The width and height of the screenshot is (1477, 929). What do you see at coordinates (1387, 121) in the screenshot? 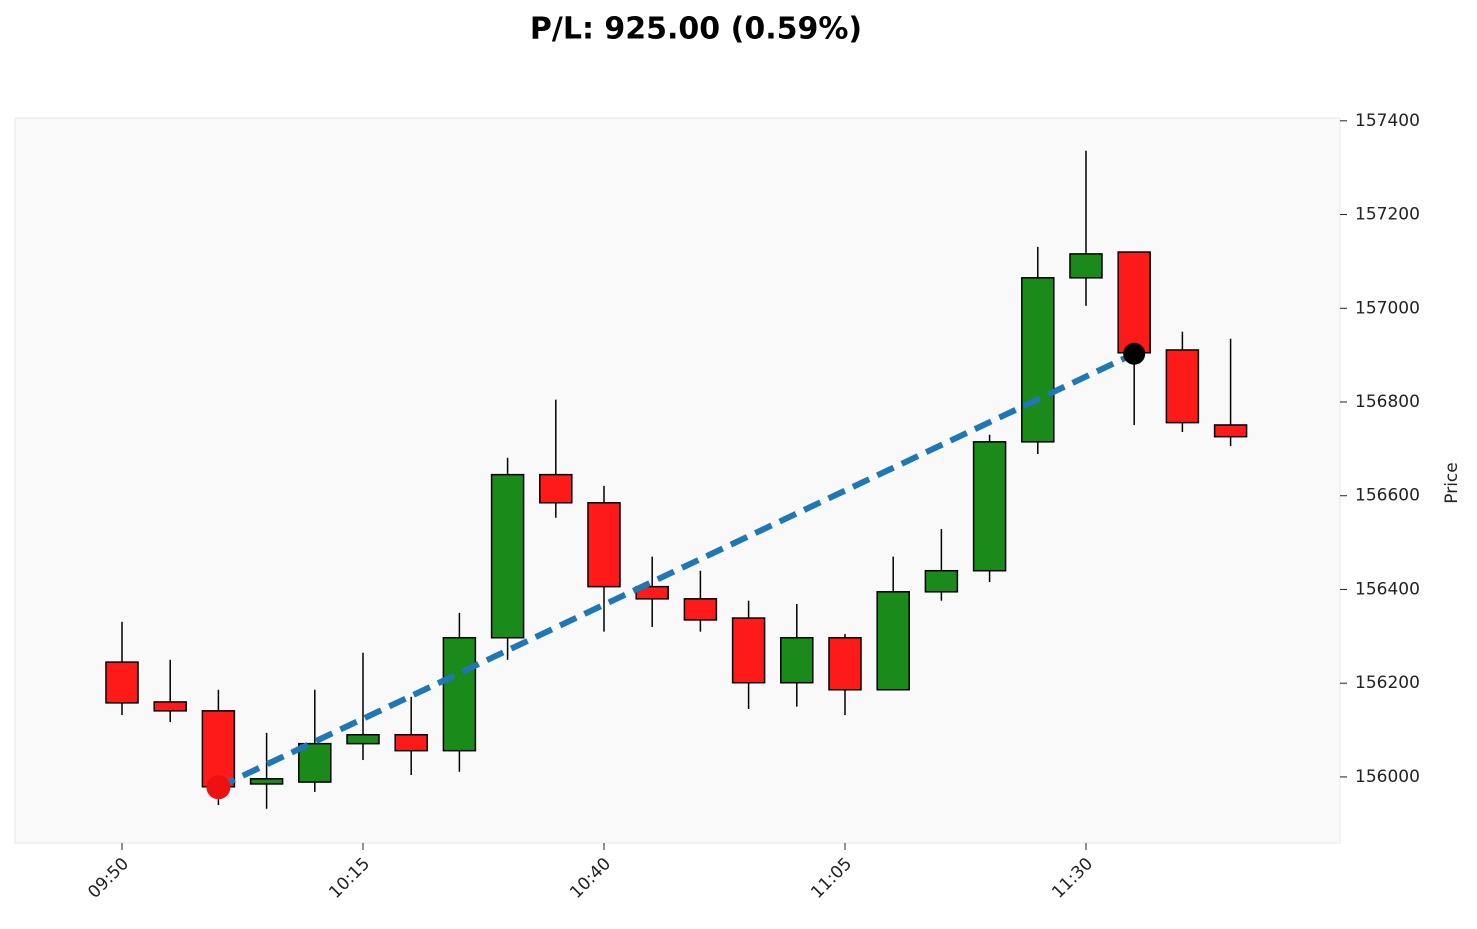
I see `y-tick-label: 157400` at bounding box center [1387, 121].